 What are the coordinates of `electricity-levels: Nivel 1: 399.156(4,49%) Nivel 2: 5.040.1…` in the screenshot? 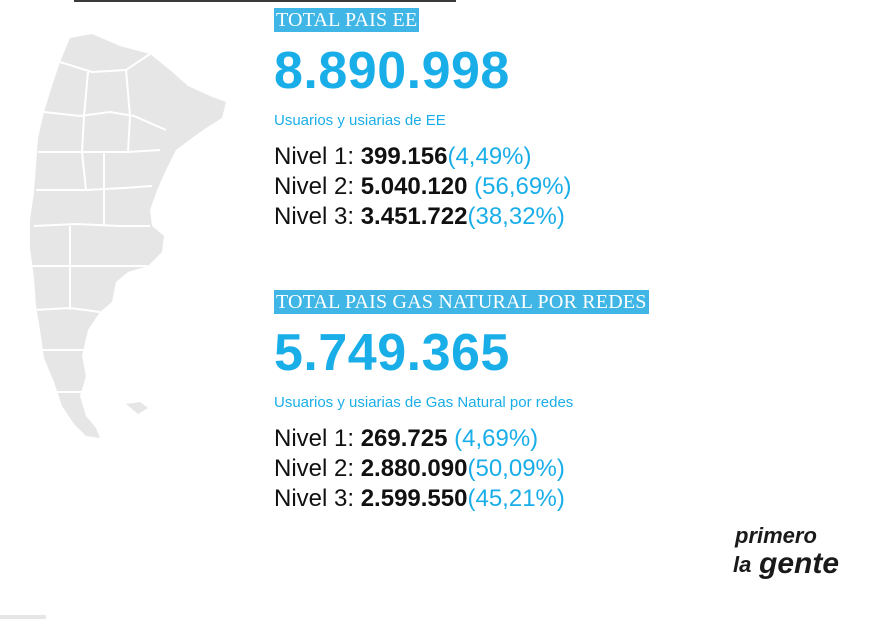 It's located at (423, 187).